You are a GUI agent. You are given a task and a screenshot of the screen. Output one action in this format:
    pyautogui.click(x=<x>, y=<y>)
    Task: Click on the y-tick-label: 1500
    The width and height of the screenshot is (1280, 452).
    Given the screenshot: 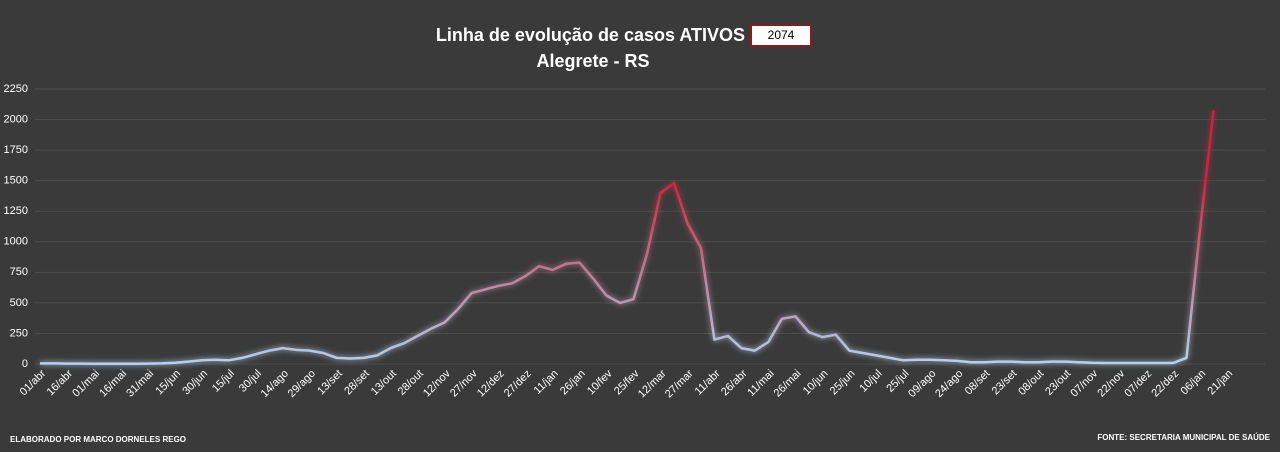 What is the action you would take?
    pyautogui.click(x=16, y=181)
    